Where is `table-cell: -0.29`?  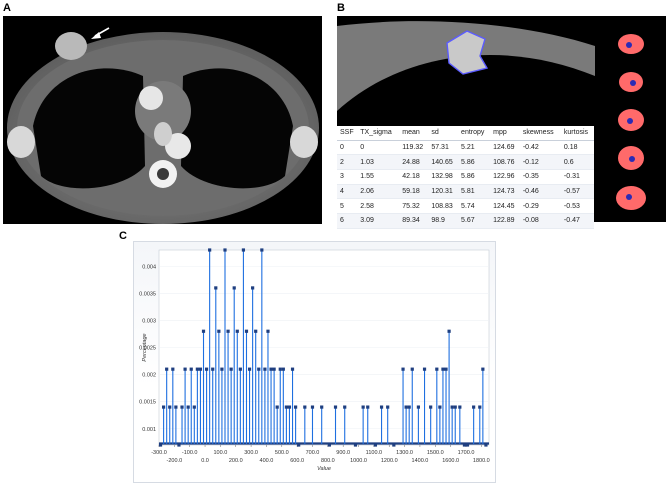
table-cell: -0.29 is located at coordinates (540, 206).